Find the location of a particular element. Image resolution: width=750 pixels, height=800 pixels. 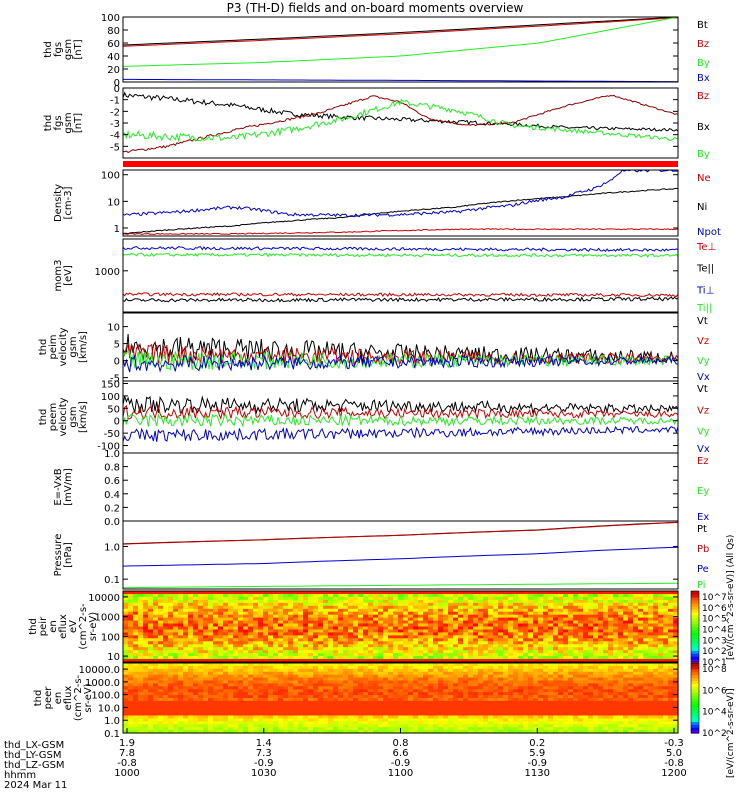

series-line-Vt is located at coordinates (400, 349).